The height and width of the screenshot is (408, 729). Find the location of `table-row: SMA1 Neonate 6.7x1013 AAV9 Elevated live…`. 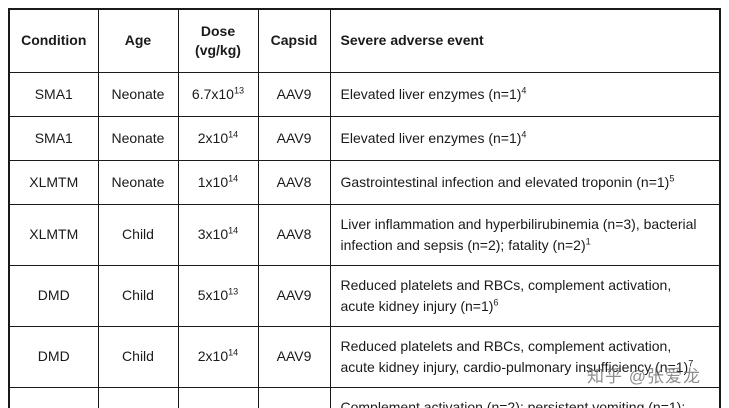

table-row: SMA1 Neonate 6.7x1013 AAV9 Elevated live… is located at coordinates (364, 94).